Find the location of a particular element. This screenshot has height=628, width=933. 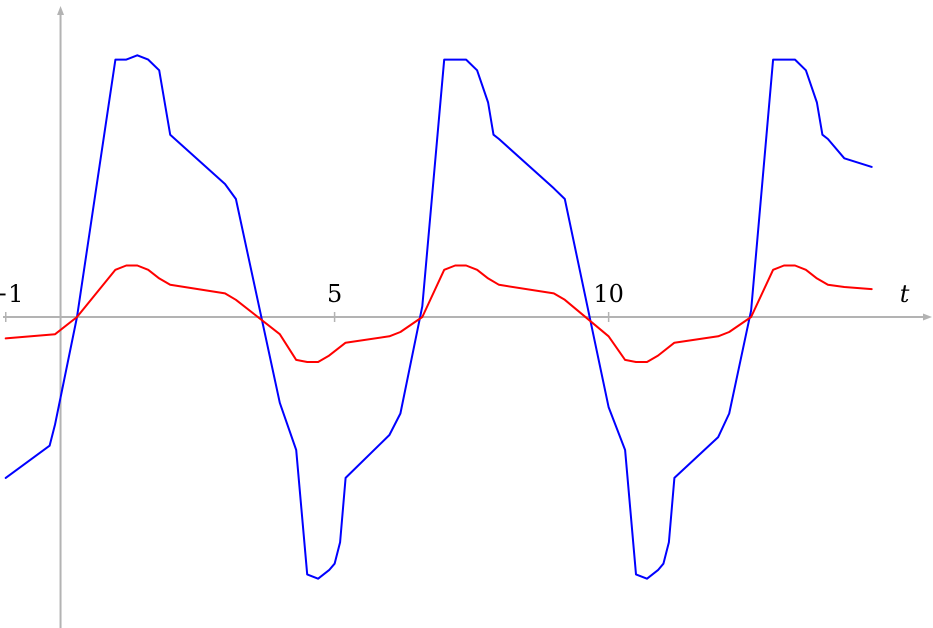

x-tick-label: 5 is located at coordinates (334, 294).